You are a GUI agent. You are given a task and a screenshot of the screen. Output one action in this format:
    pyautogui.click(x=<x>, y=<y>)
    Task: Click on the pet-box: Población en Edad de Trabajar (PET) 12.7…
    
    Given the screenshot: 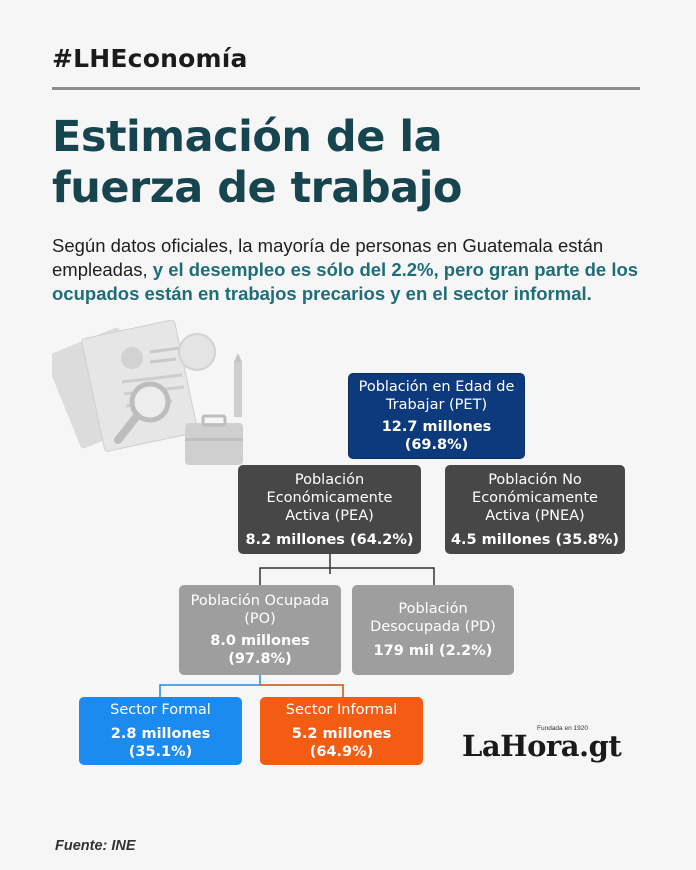 What is the action you would take?
    pyautogui.click(x=436, y=416)
    